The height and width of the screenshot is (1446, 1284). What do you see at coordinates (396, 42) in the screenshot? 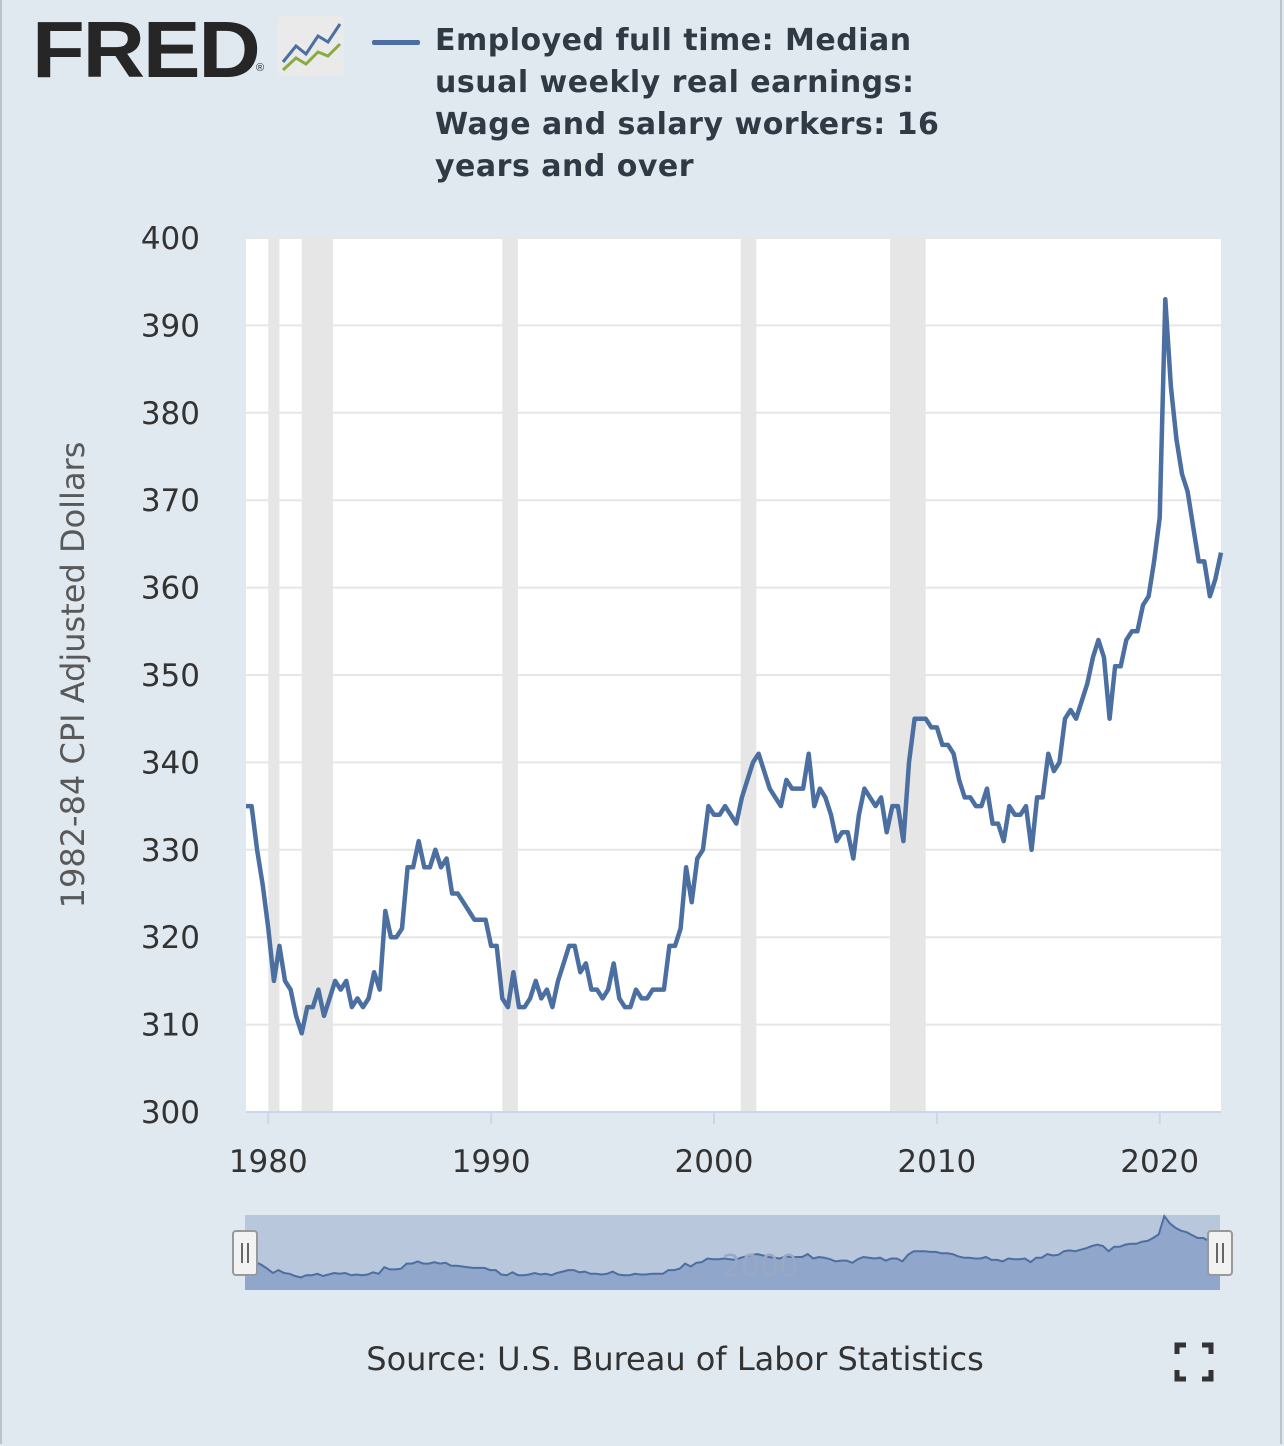
I see `legend-swatch` at bounding box center [396, 42].